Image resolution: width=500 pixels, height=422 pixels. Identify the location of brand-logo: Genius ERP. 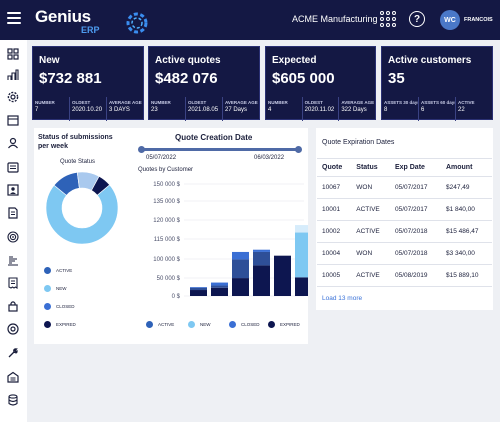
(91, 21).